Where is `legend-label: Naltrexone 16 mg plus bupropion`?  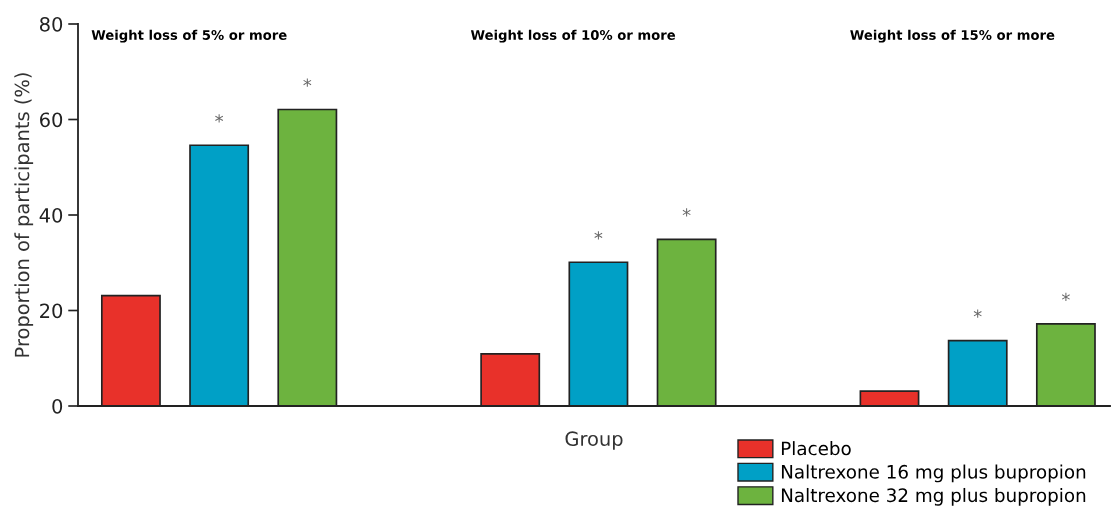
legend-label: Naltrexone 16 mg plus bupropion is located at coordinates (933, 473).